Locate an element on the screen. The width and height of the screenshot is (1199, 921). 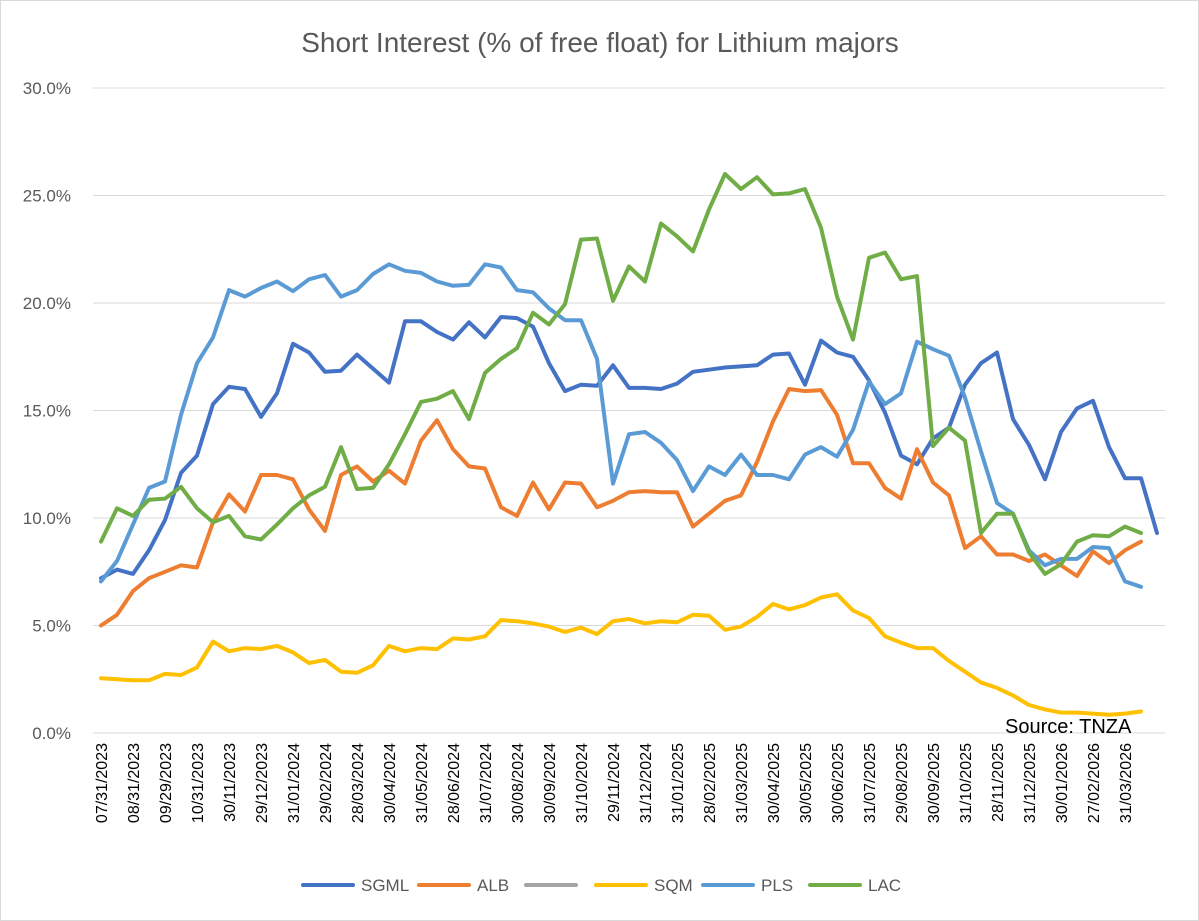
series-line-sqm is located at coordinates (621, 654).